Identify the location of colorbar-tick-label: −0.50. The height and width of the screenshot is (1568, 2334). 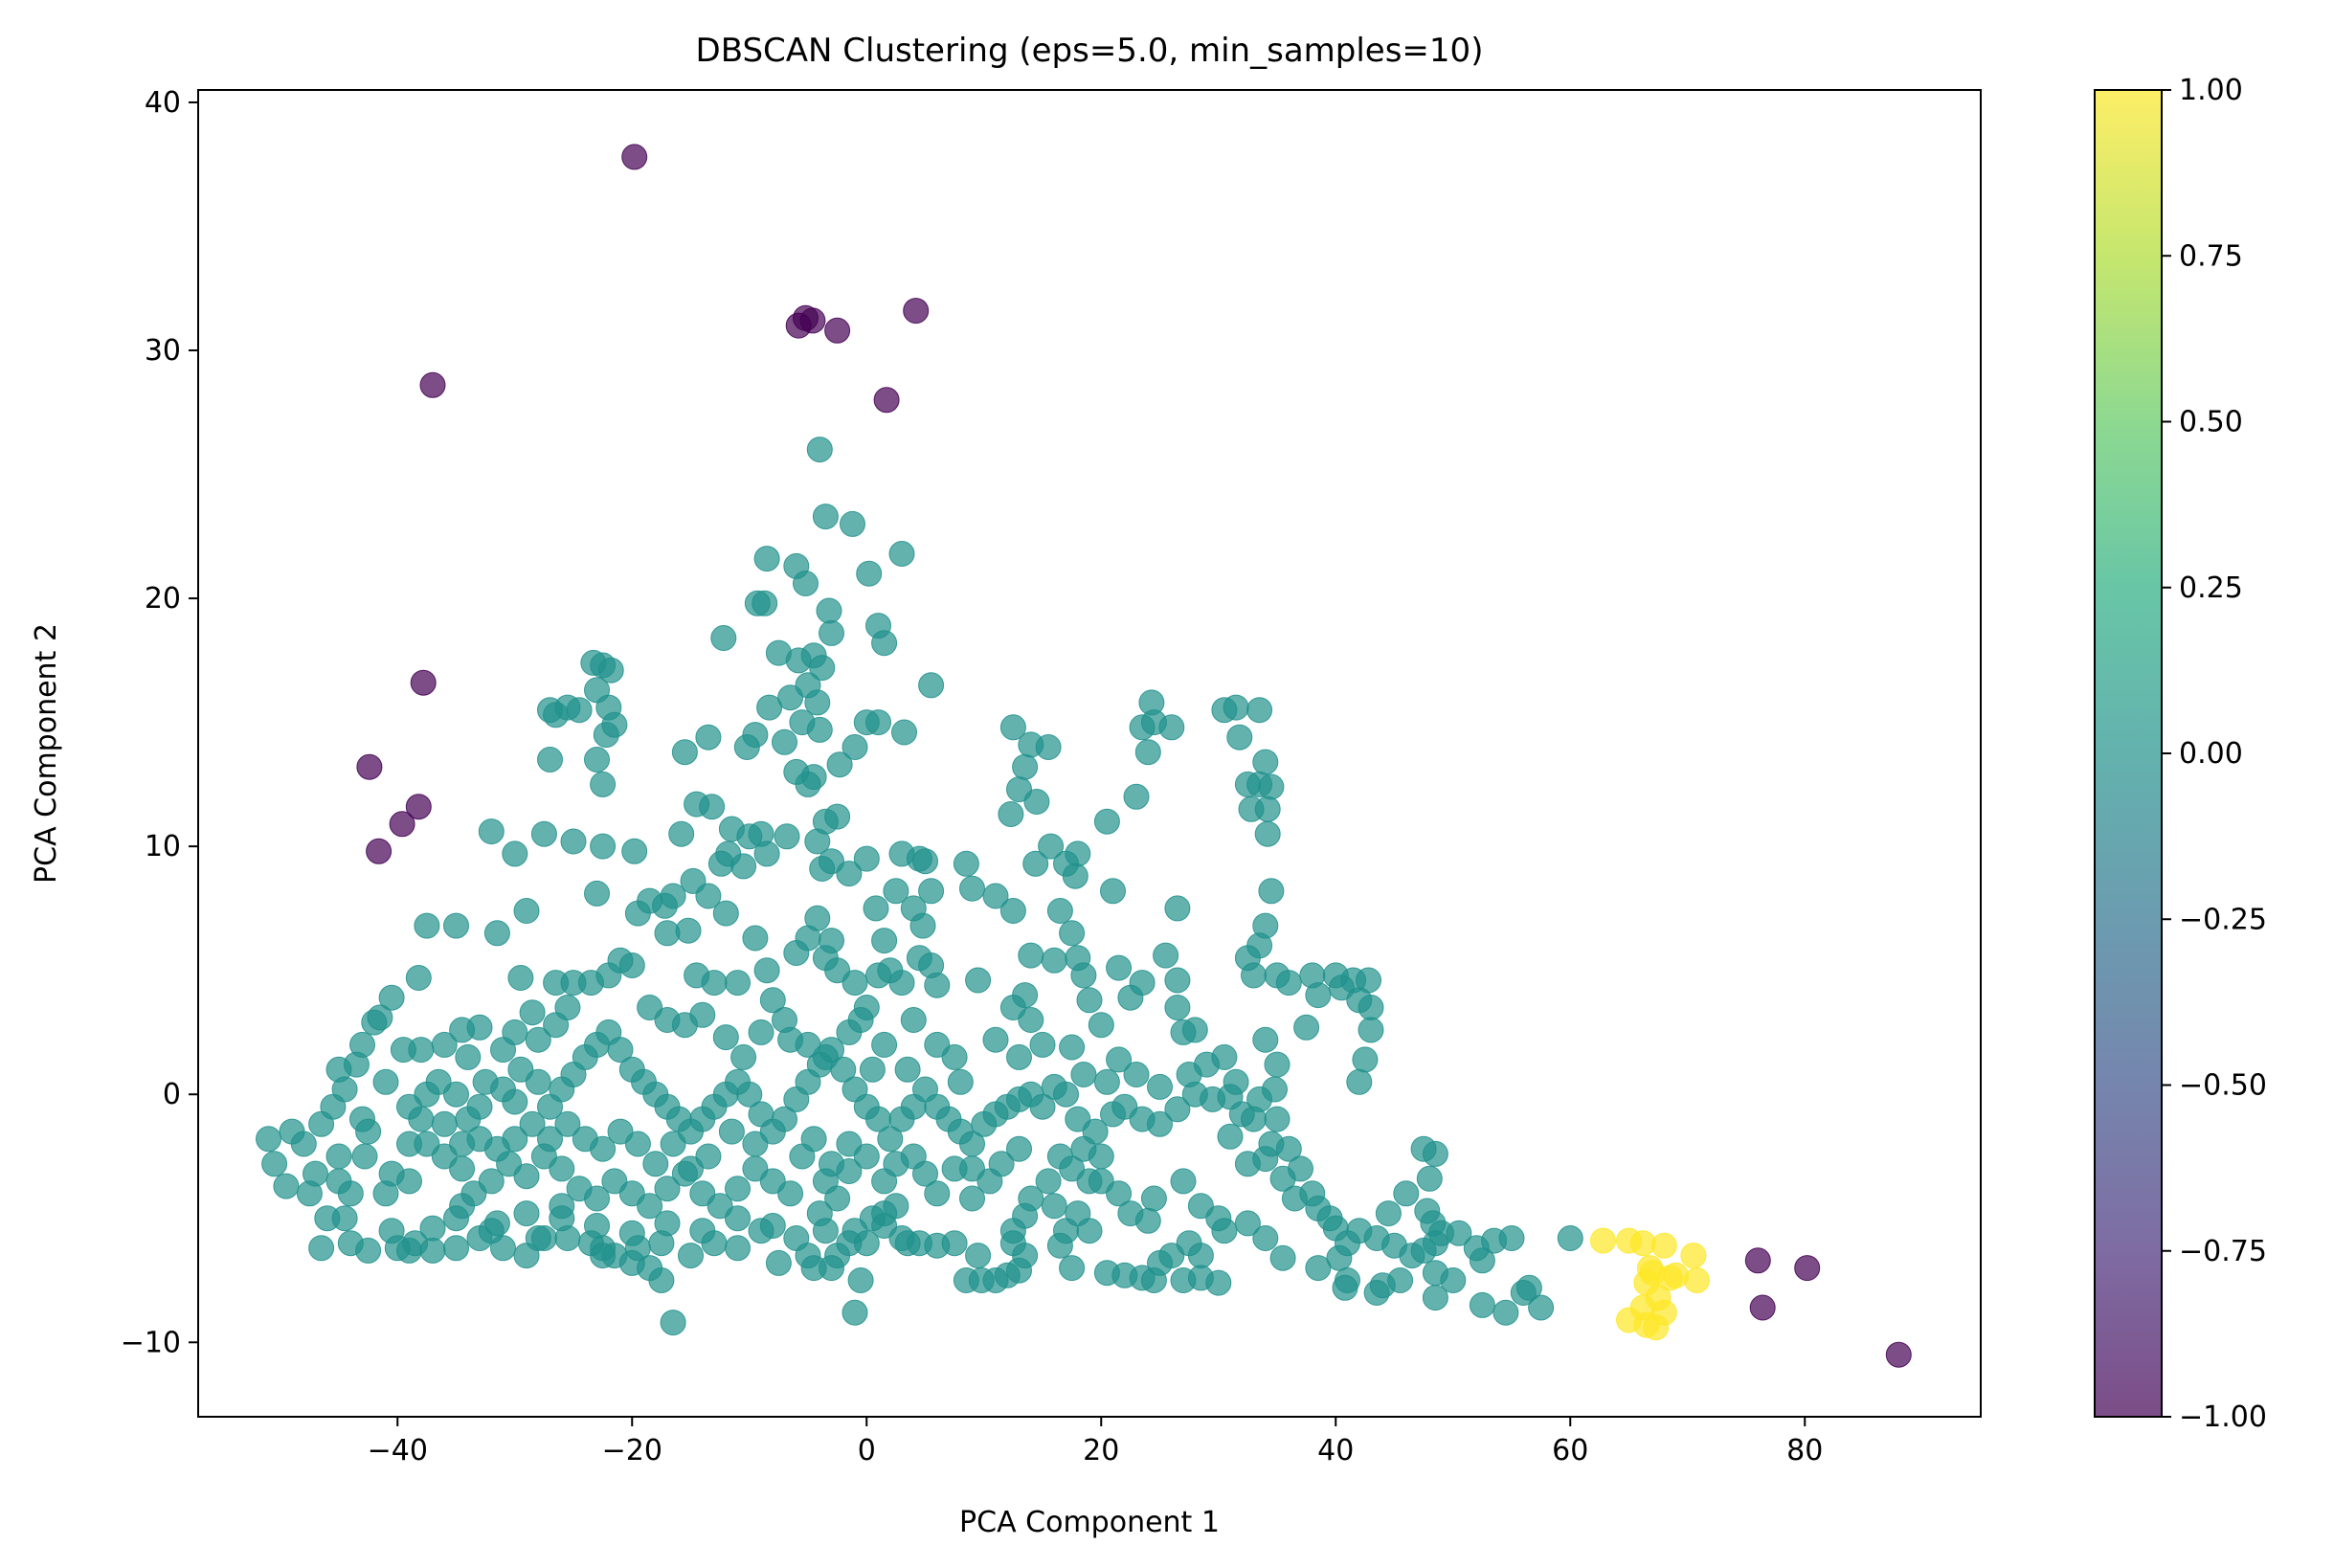
(2223, 1086).